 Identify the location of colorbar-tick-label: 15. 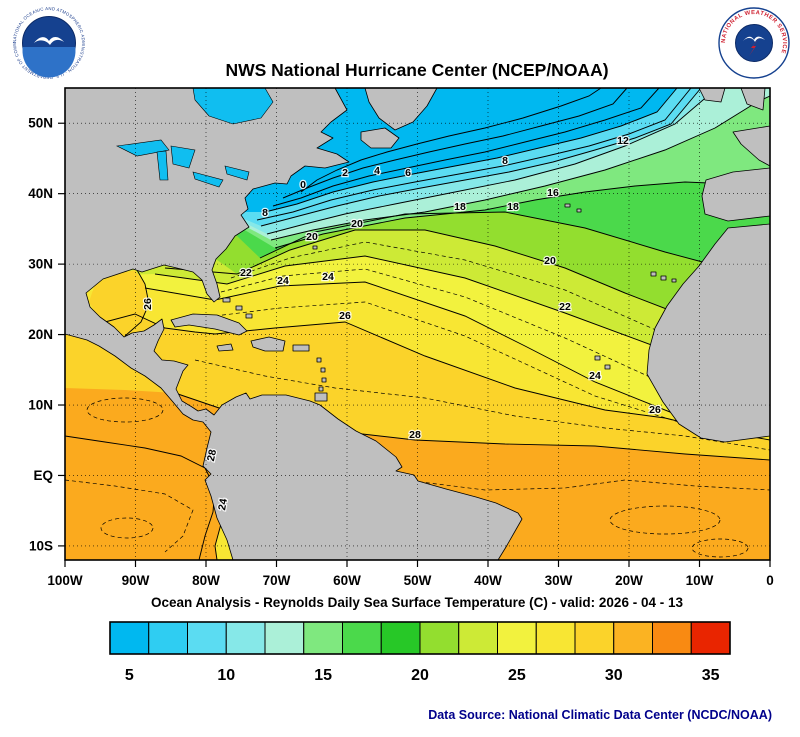
(323, 675).